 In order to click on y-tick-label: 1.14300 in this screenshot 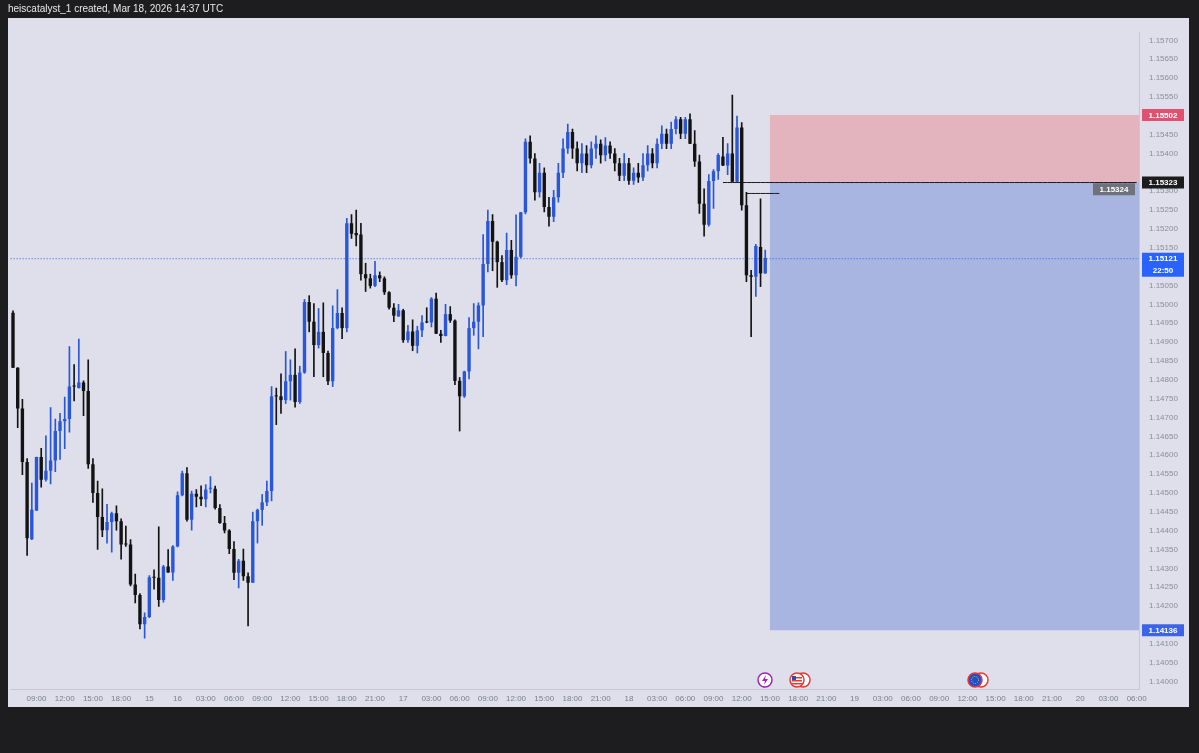, I will do `click(1164, 568)`.